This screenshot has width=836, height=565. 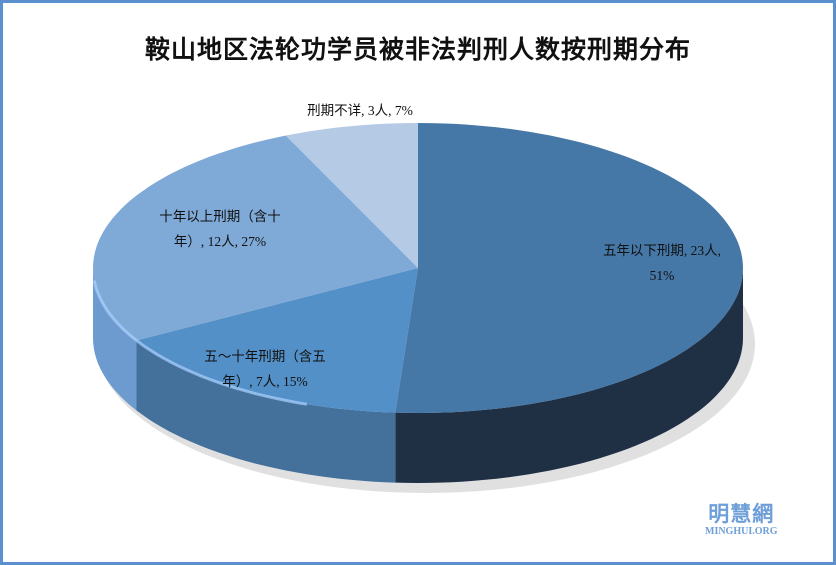 I want to click on data-label-line: 十年以上刑期（含十, so click(x=220, y=216).